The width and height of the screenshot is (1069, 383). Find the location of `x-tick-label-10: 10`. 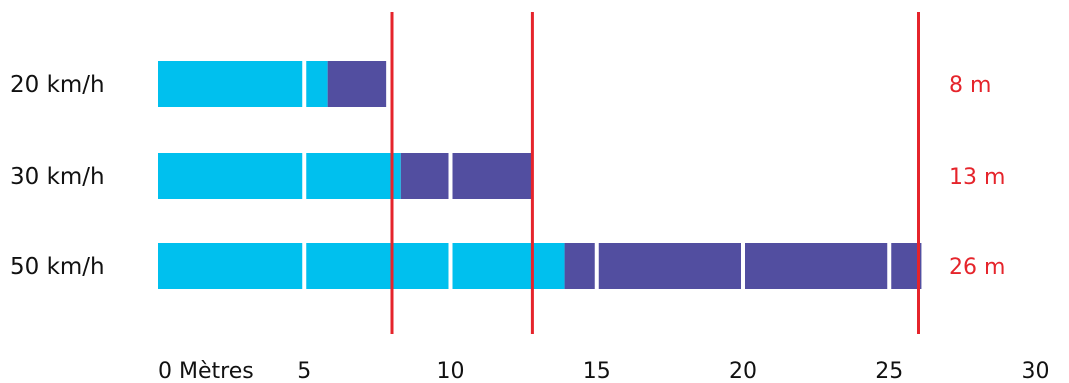

x-tick-label-10: 10 is located at coordinates (451, 371).